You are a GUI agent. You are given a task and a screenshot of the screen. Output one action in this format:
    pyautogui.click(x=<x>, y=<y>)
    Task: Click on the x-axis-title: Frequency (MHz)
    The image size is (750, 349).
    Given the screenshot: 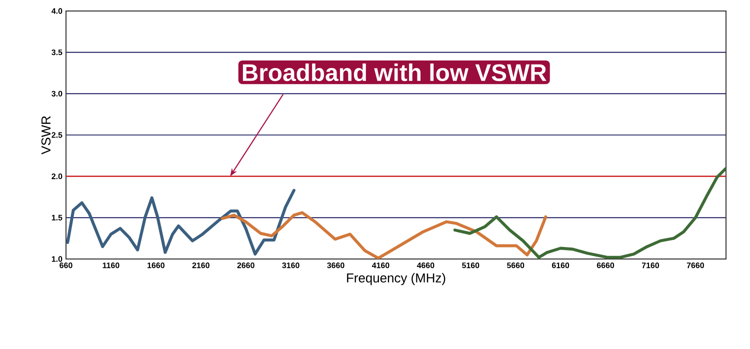 What is the action you would take?
    pyautogui.click(x=396, y=279)
    